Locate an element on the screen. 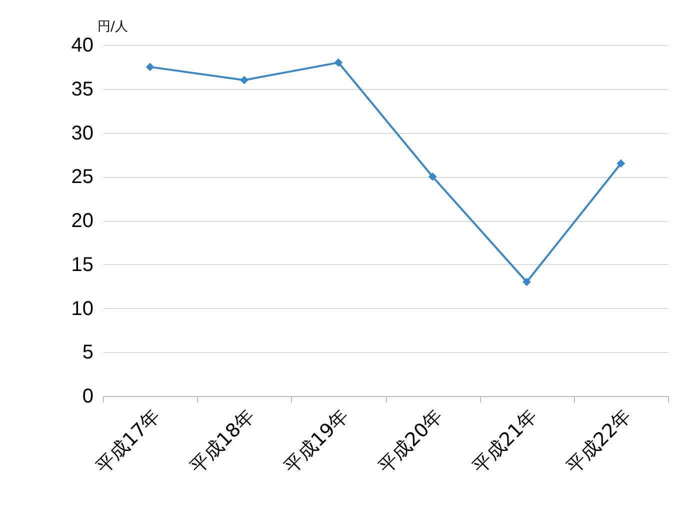 This screenshot has height=525, width=682. y-tick-label: 35 is located at coordinates (82, 89).